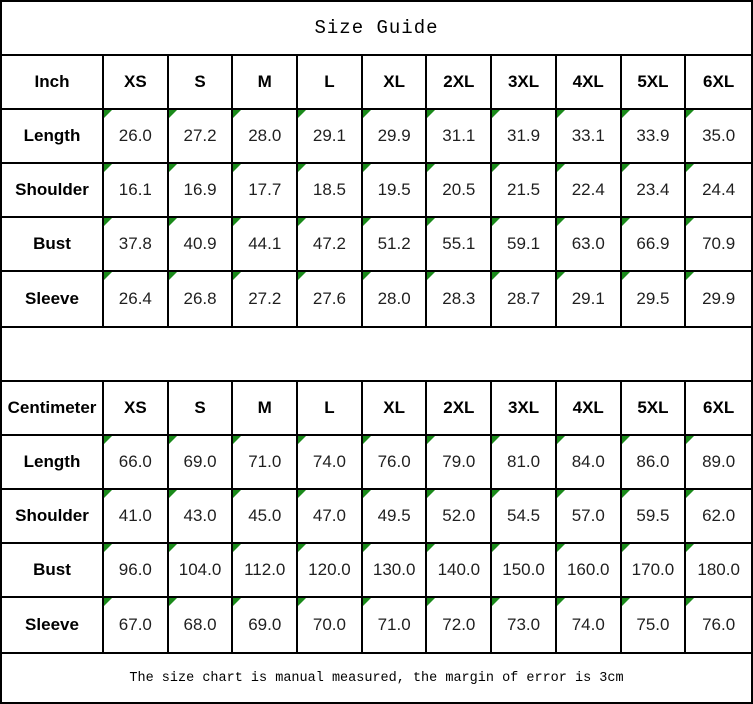  Describe the element at coordinates (201, 571) in the screenshot. I see `value-cell: 104.0` at that location.